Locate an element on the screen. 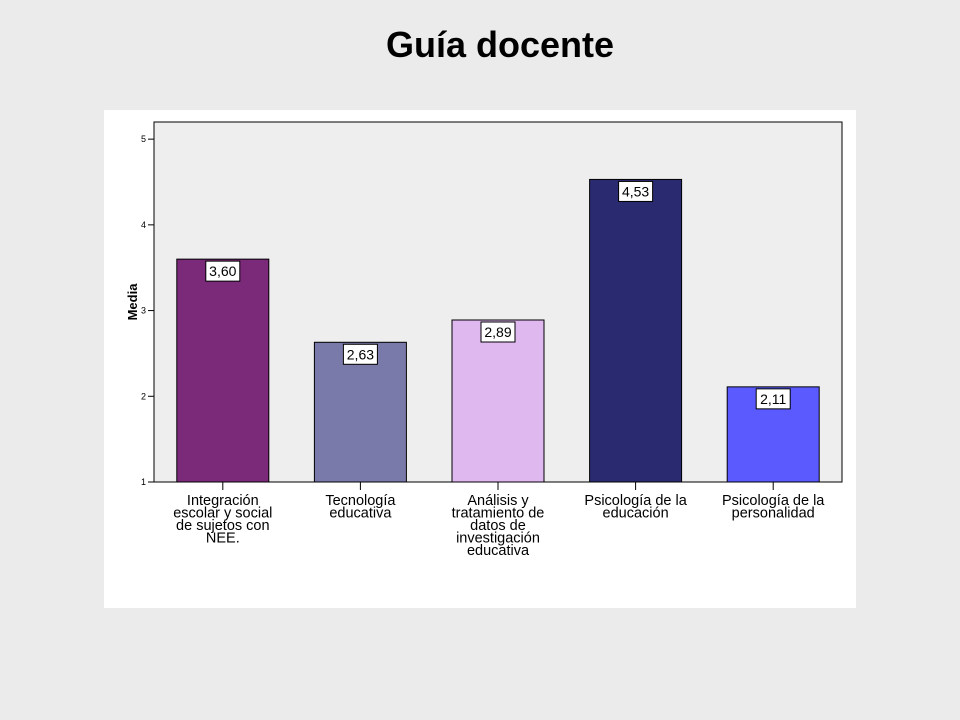  y-tick-label: 1 is located at coordinates (143, 482).